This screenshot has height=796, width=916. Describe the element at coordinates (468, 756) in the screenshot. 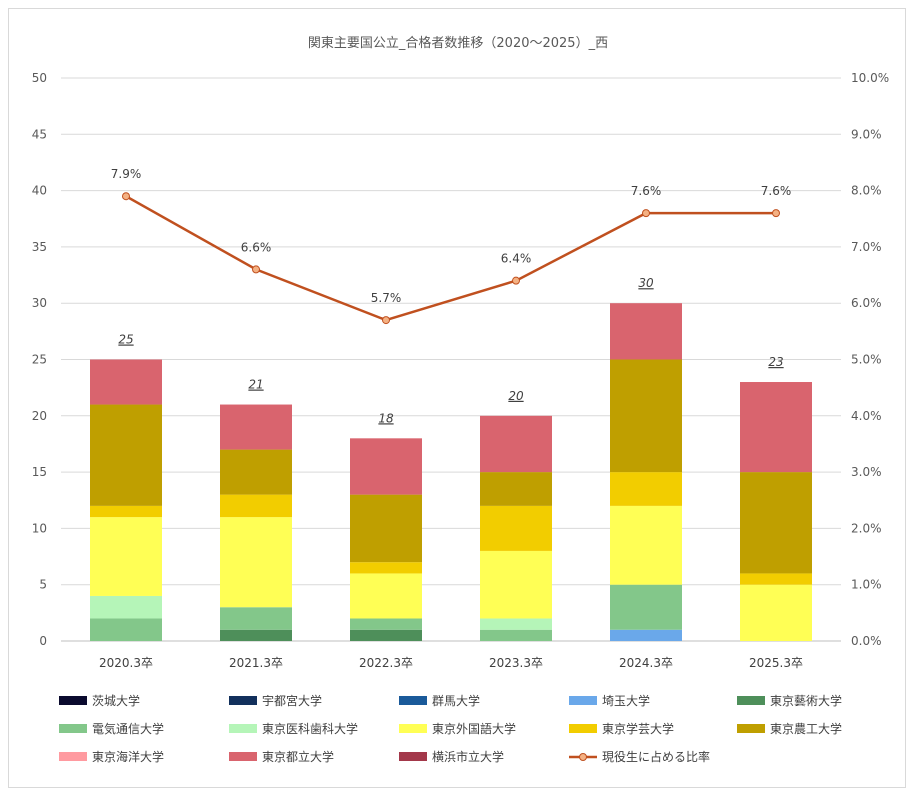

I see `legend-label: 横浜市立大学` at that location.